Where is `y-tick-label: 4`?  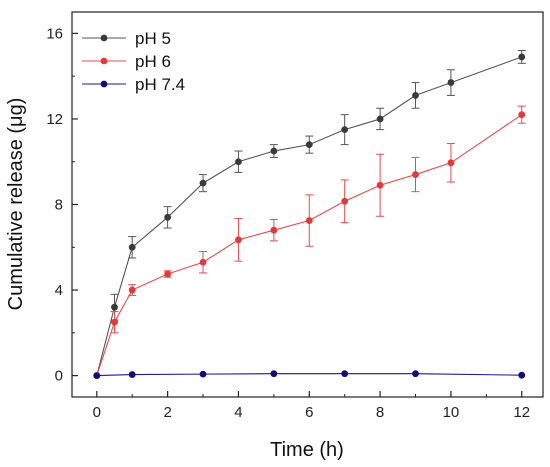
y-tick-label: 4 is located at coordinates (59, 290).